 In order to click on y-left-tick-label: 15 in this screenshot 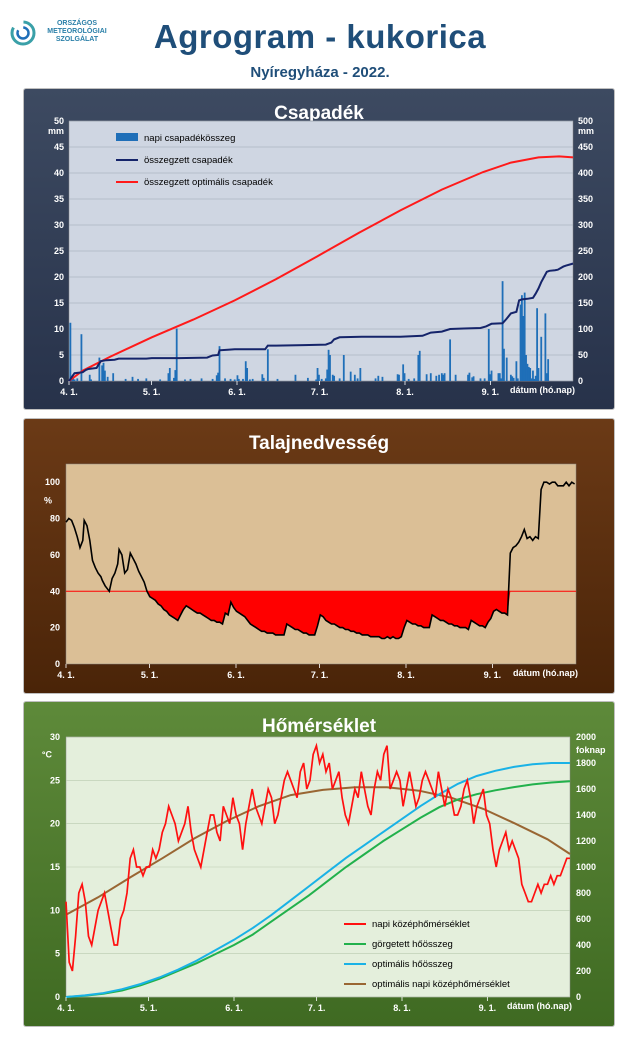, I will do `click(55, 867)`.